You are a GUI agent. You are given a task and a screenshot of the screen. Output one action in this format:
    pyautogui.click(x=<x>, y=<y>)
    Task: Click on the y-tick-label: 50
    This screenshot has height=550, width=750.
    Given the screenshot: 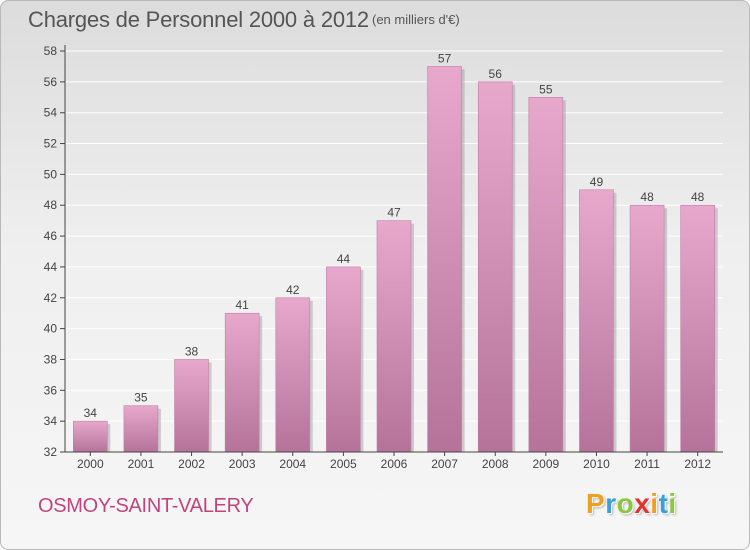 What is the action you would take?
    pyautogui.click(x=51, y=174)
    